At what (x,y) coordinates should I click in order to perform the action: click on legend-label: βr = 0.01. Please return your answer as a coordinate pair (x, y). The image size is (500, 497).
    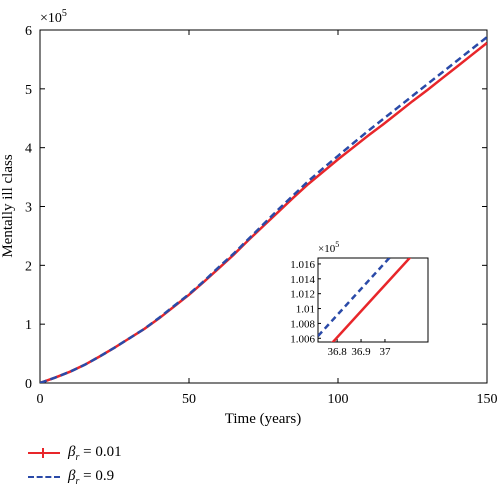
    Looking at the image, I should click on (95, 453).